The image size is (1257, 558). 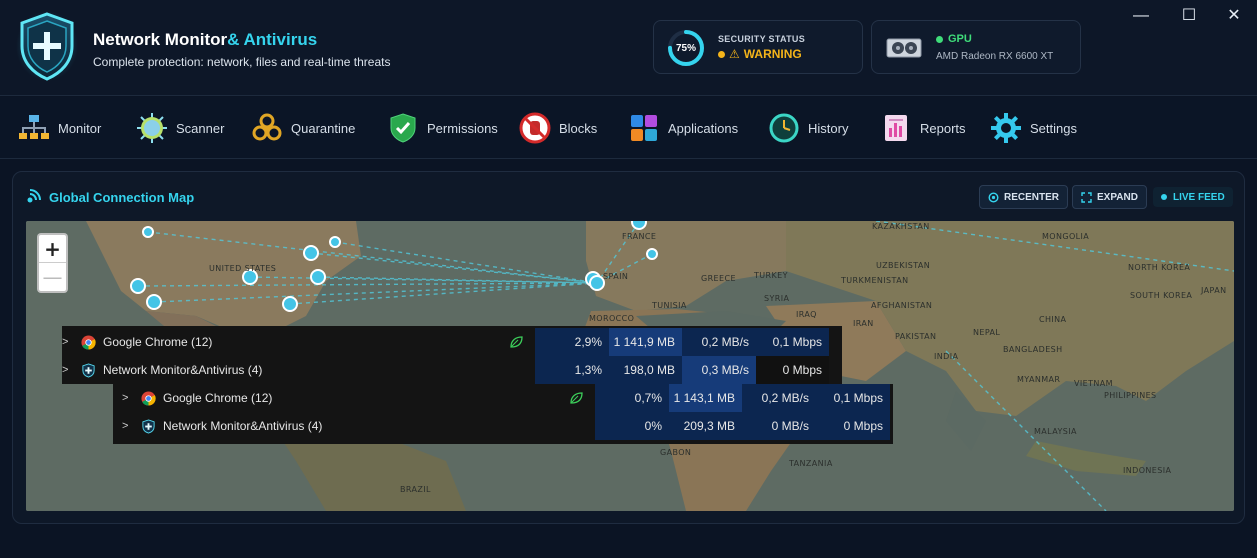 What do you see at coordinates (1039, 379) in the screenshot?
I see `map-label: MYANMAR` at bounding box center [1039, 379].